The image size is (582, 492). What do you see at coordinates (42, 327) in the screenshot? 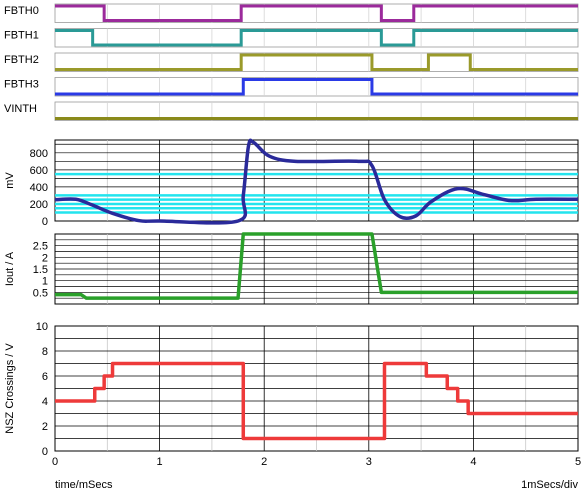
I see `y-tick-label: 10` at bounding box center [42, 327].